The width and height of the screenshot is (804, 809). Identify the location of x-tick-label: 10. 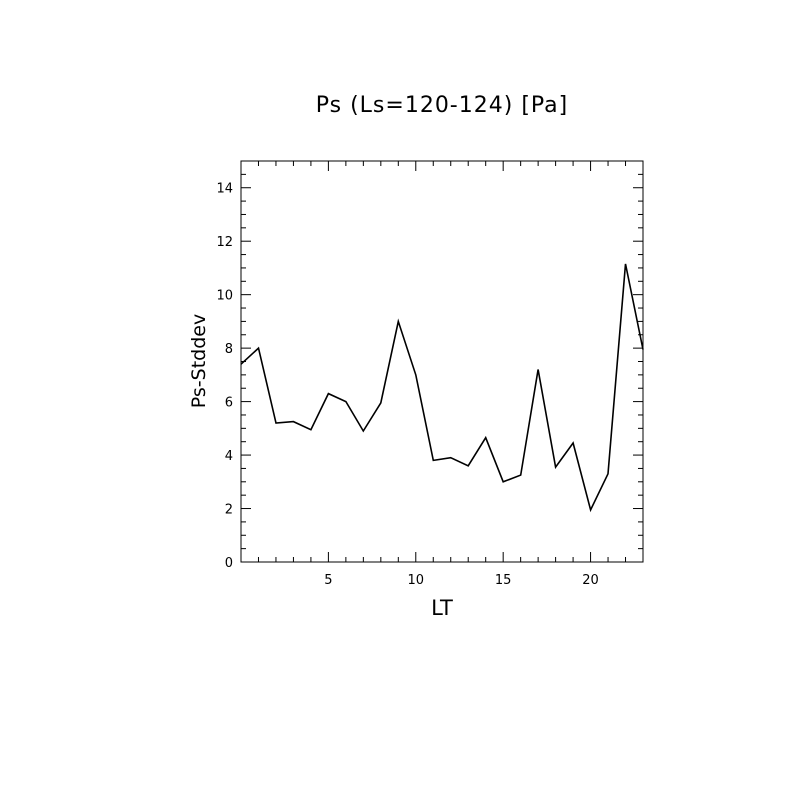
(416, 580).